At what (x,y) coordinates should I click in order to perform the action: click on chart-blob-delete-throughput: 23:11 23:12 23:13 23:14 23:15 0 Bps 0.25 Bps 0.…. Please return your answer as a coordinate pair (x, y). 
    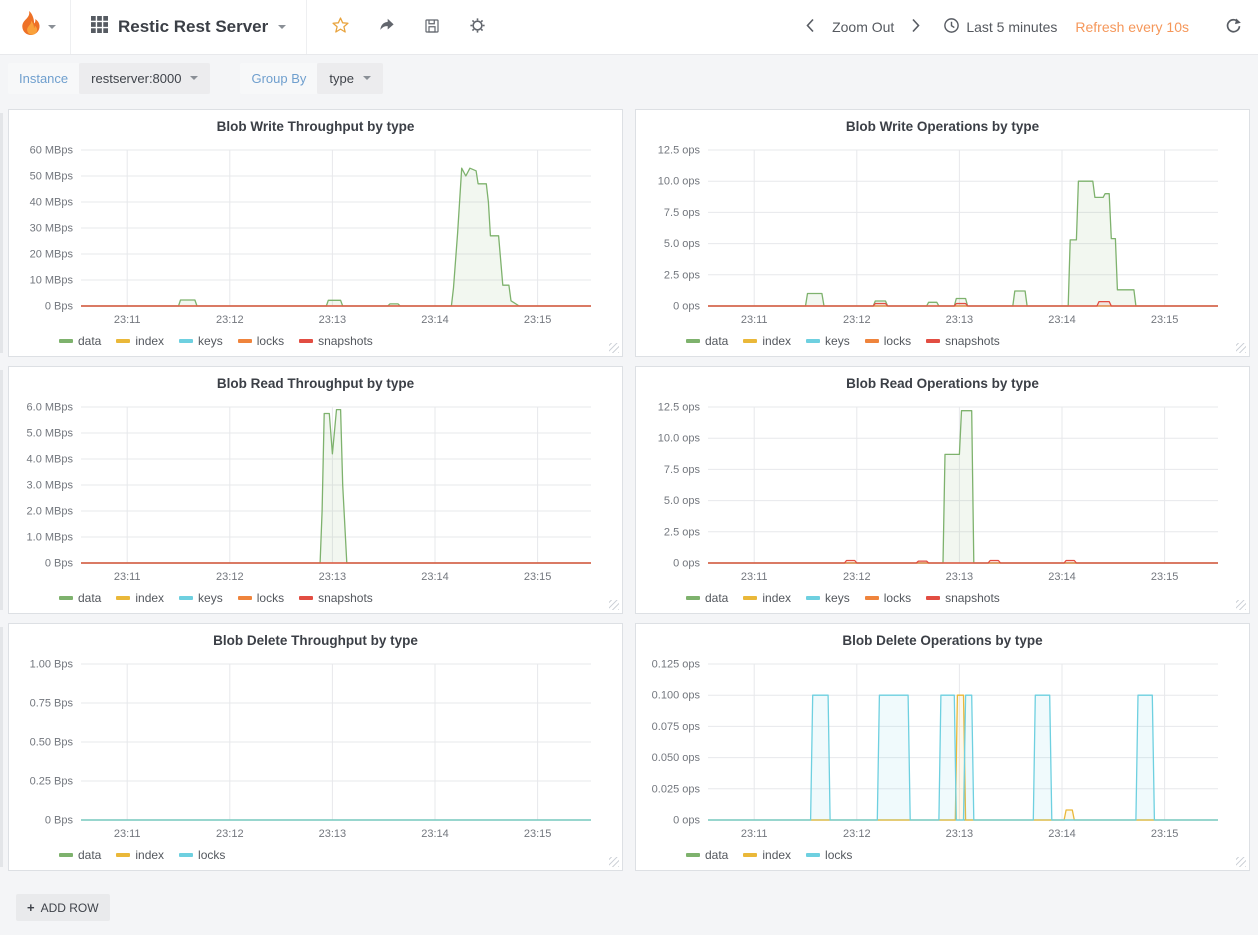
    Looking at the image, I should click on (315, 750).